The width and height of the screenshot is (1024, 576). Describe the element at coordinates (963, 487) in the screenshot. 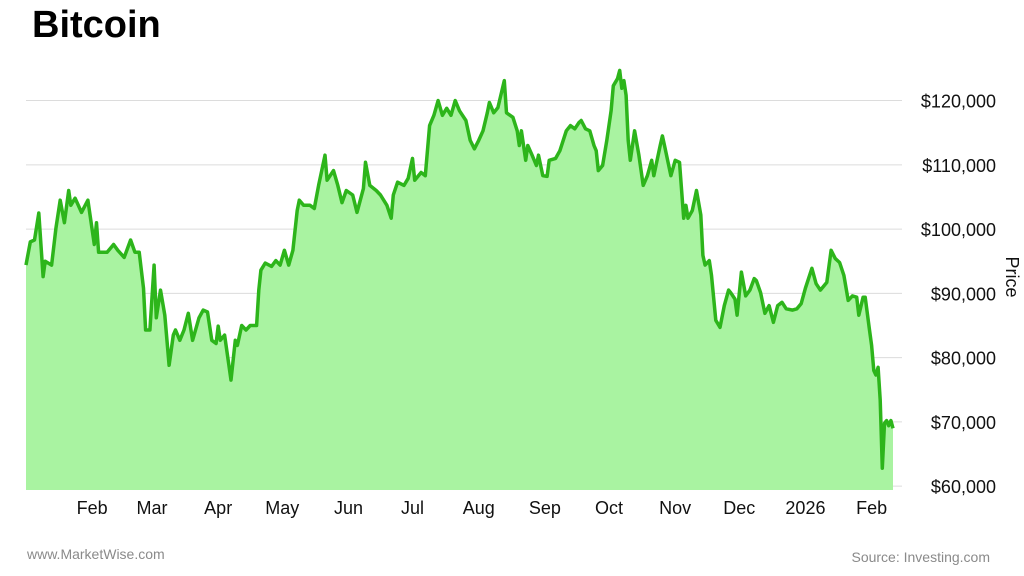

I see `y-tick-label: $60,000` at that location.